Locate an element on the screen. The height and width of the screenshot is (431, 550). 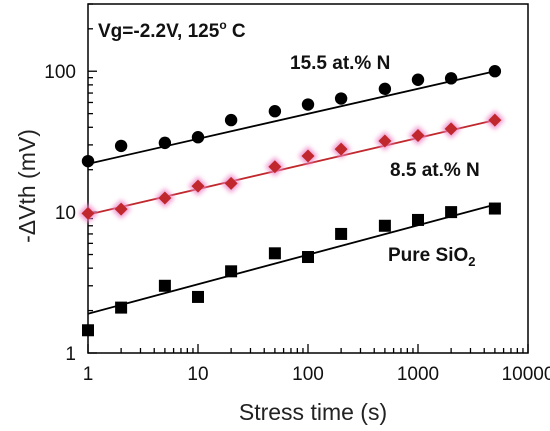
x-tick-label: 10000 is located at coordinates (526, 374).